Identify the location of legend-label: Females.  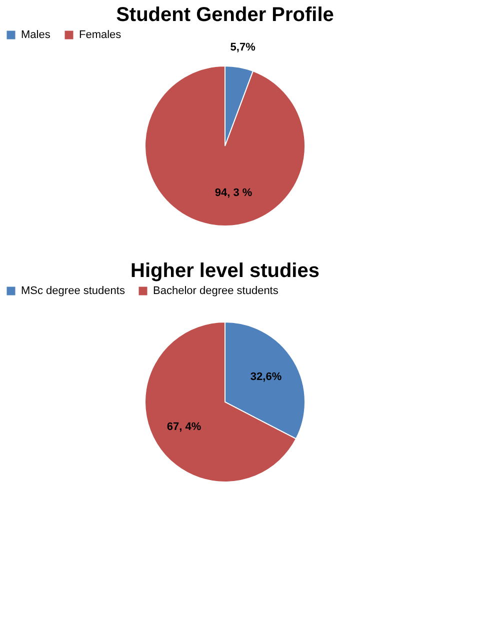
(100, 35).